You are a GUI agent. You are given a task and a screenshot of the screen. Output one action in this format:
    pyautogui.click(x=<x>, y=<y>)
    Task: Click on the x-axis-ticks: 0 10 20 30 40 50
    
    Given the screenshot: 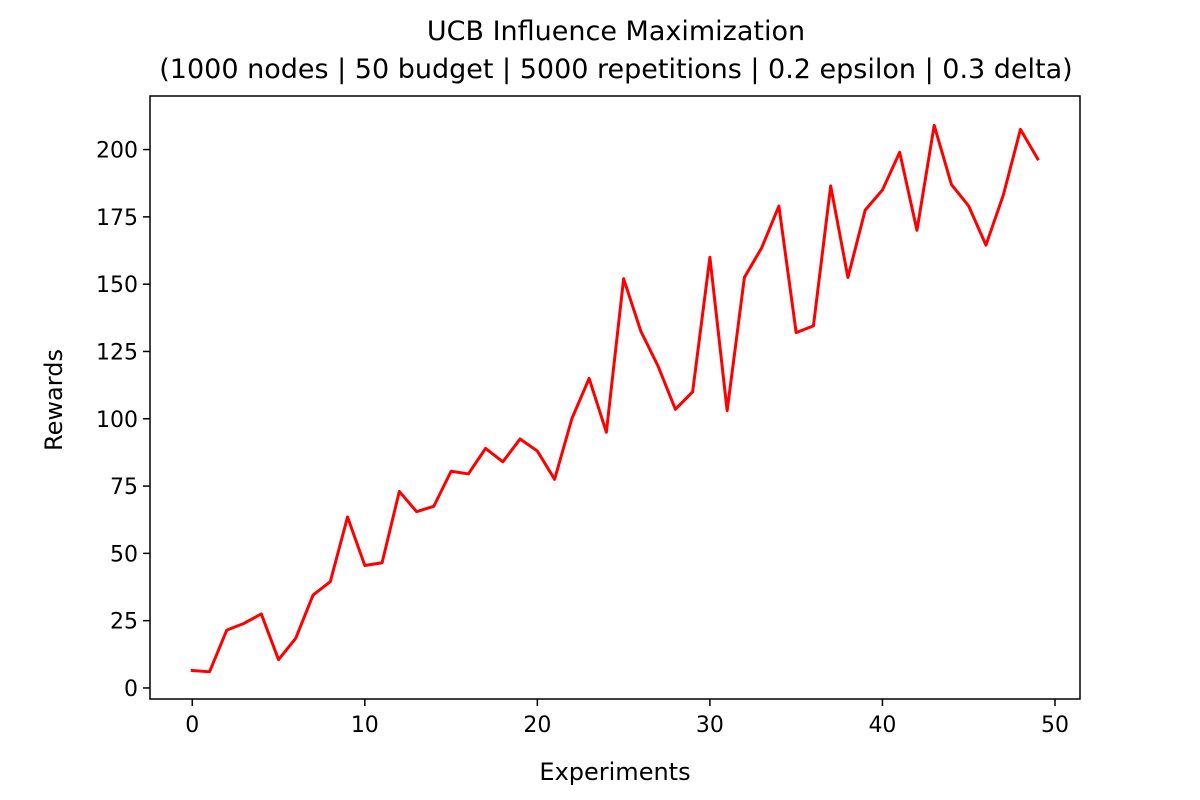 What is the action you would take?
    pyautogui.click(x=627, y=718)
    